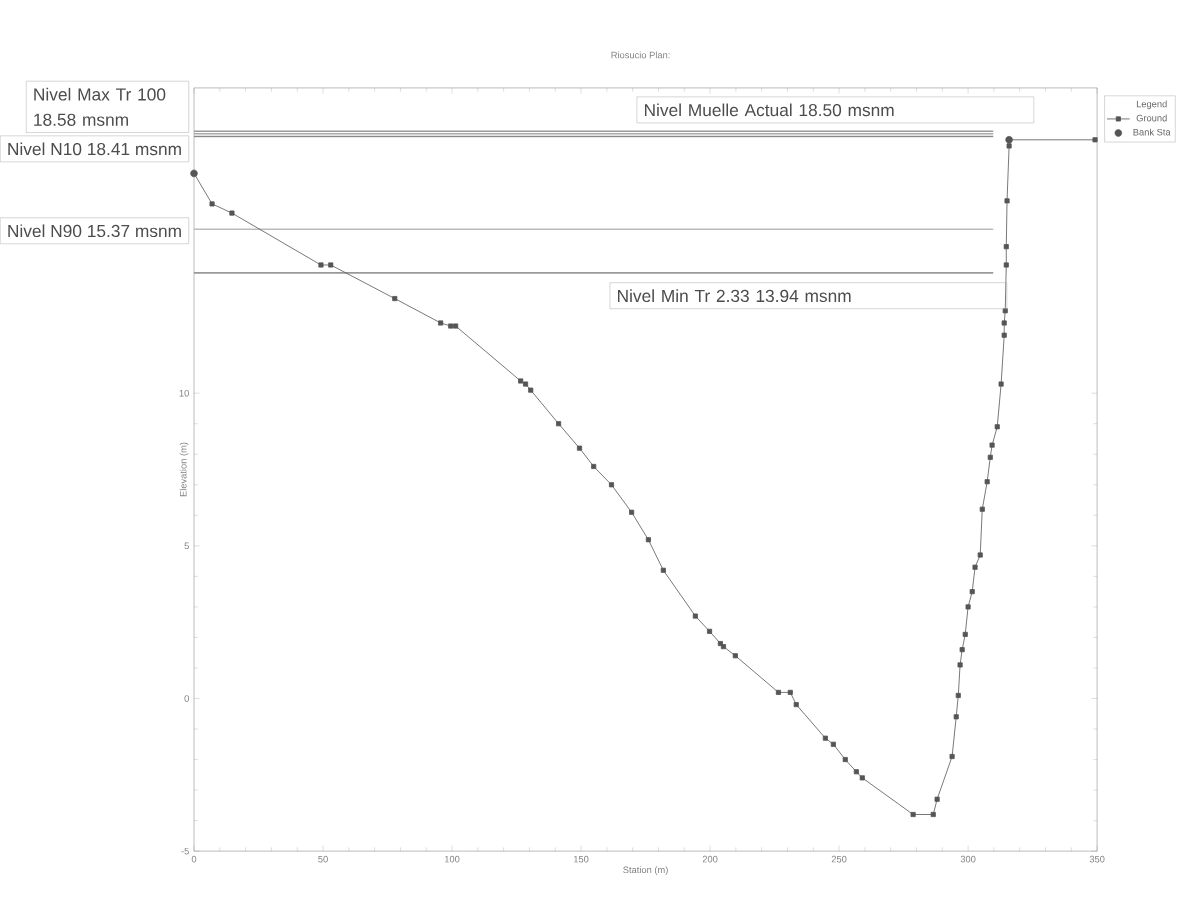 The image size is (1182, 913). What do you see at coordinates (184, 469) in the screenshot?
I see `y-axis-title: Elevation (m)` at bounding box center [184, 469].